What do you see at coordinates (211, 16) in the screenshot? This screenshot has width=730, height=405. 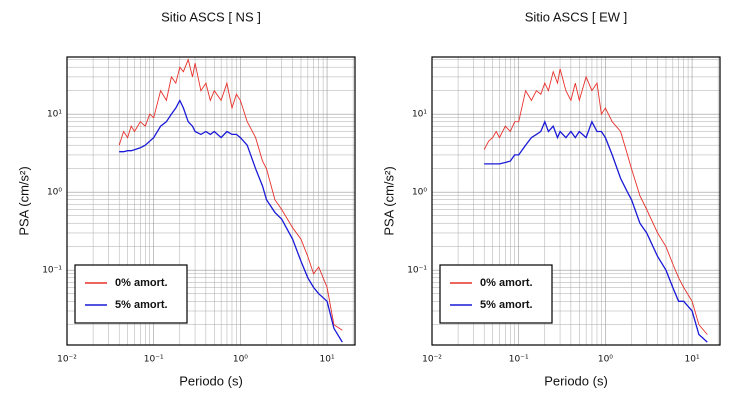 I see `chart-title: Sitio ASCS [ NS ]` at bounding box center [211, 16].